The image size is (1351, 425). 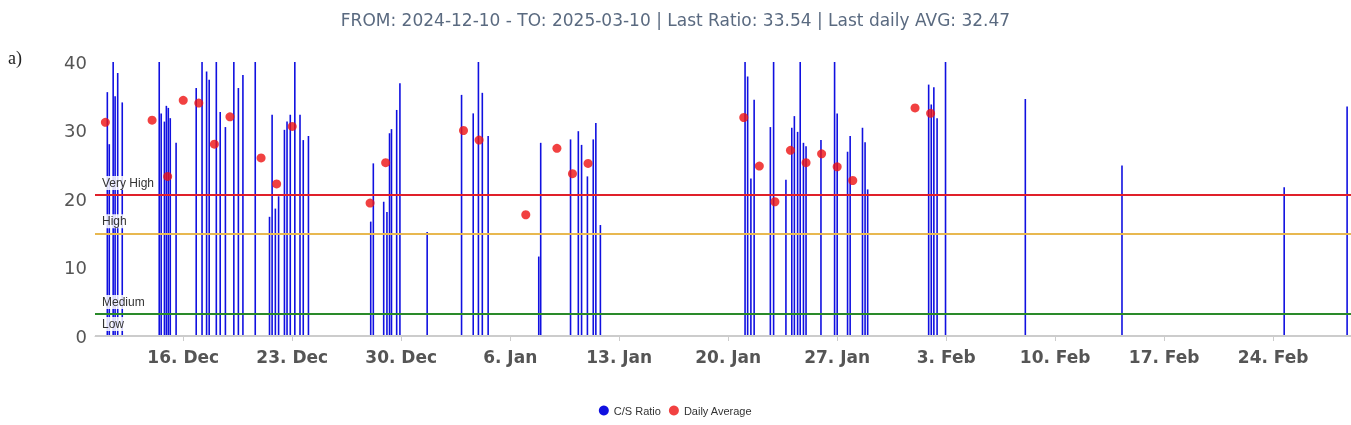 I want to click on y-tick-label: 30, so click(x=75, y=130).